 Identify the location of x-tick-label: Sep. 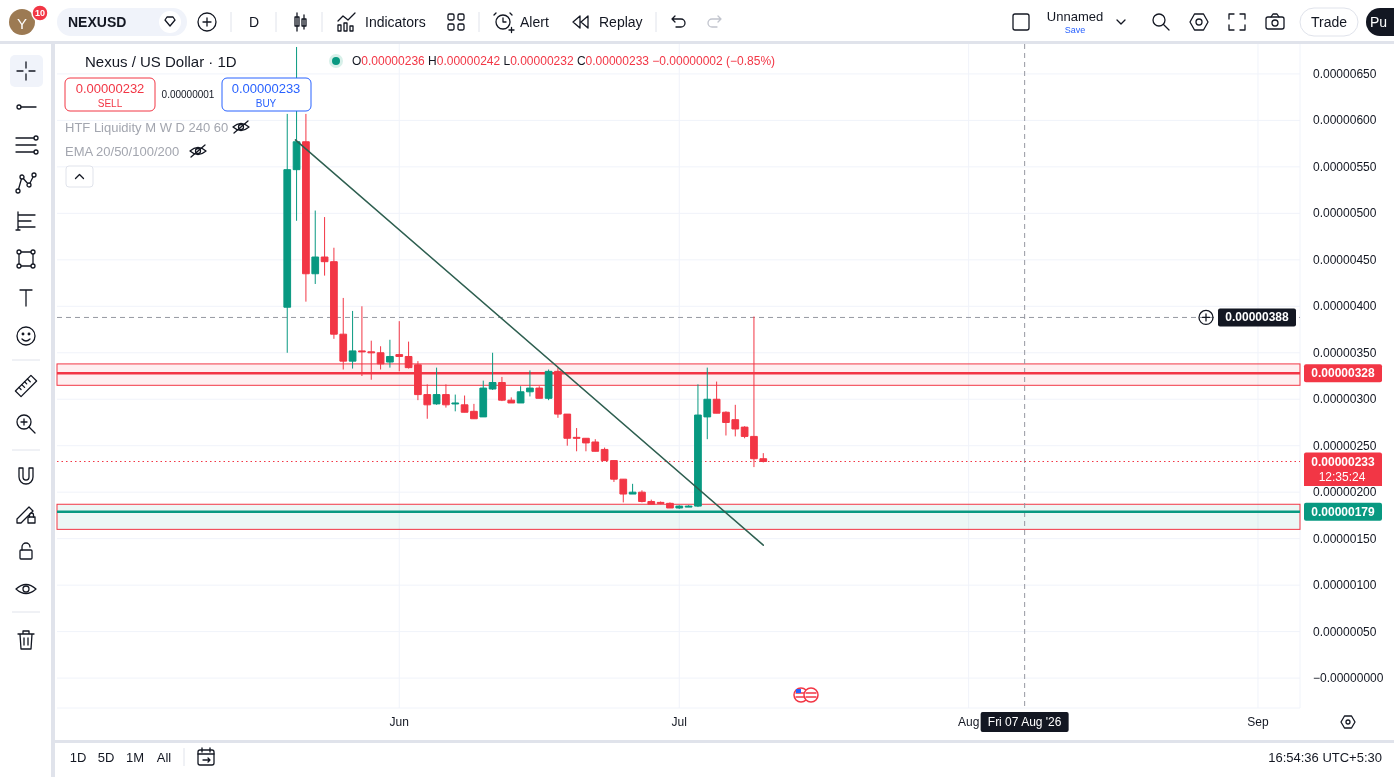
(1258, 722).